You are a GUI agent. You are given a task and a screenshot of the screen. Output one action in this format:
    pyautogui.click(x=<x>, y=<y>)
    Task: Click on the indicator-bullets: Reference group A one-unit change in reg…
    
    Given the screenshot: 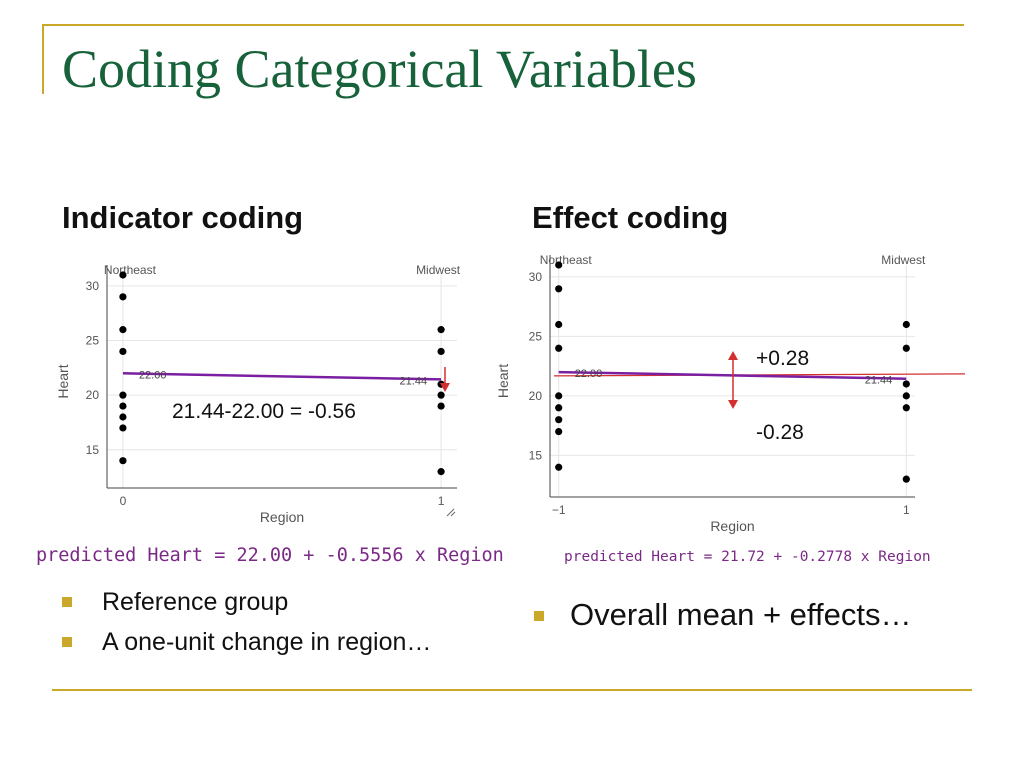 What is the action you would take?
    pyautogui.click(x=242, y=622)
    